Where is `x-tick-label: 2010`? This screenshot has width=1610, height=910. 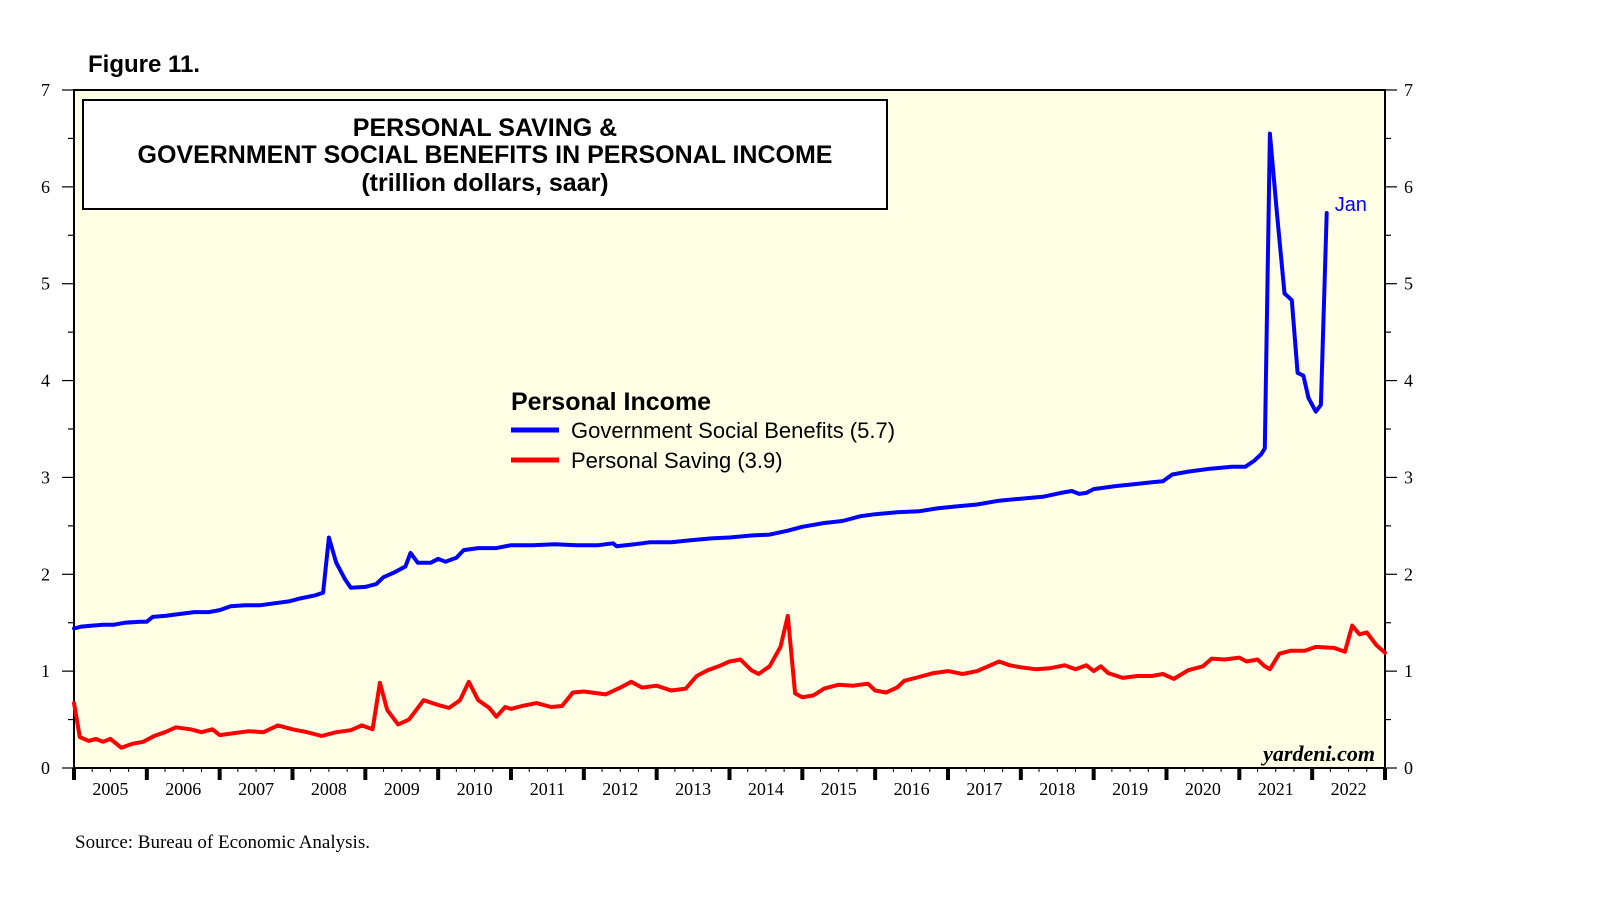
x-tick-label: 2010 is located at coordinates (475, 789).